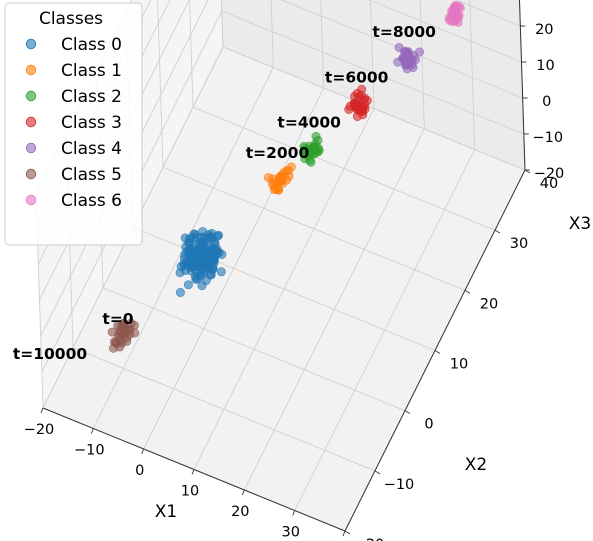 The width and height of the screenshot is (593, 541). Describe the element at coordinates (357, 77) in the screenshot. I see `annotation-label: t=6000` at that location.